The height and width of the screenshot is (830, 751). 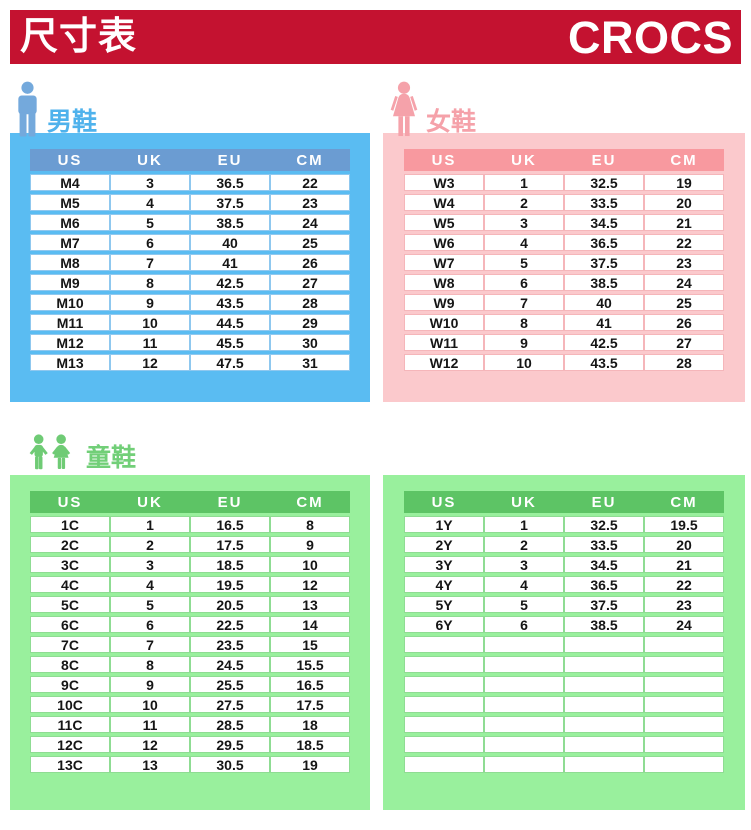 I want to click on table-row: W9 7 40 25, so click(x=564, y=302).